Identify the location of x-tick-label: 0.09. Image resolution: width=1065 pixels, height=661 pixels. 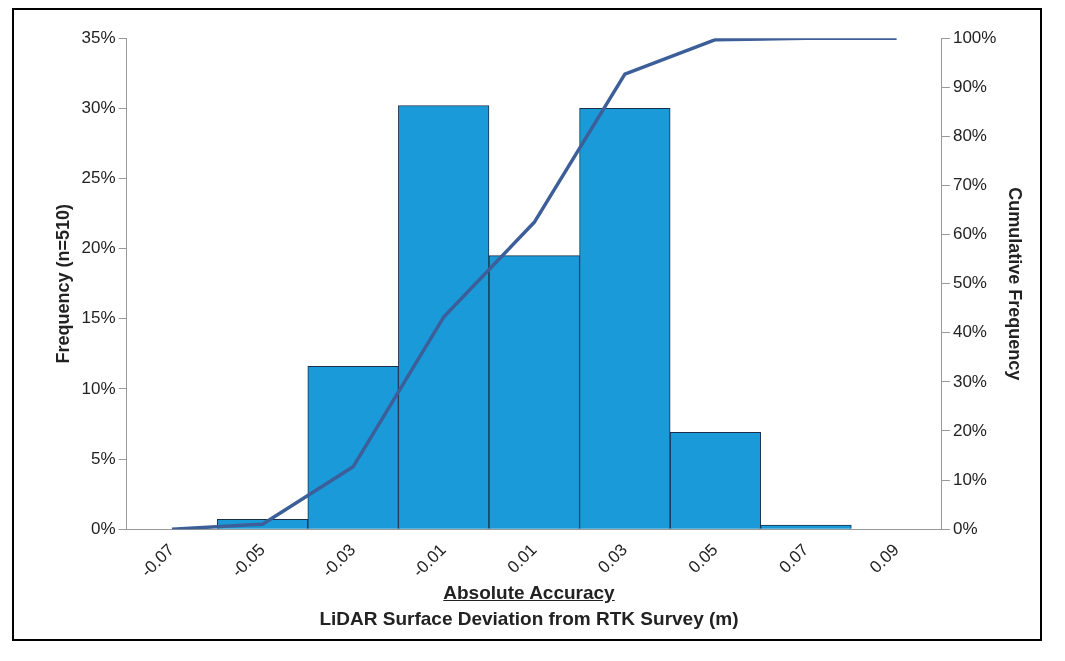
(884, 558).